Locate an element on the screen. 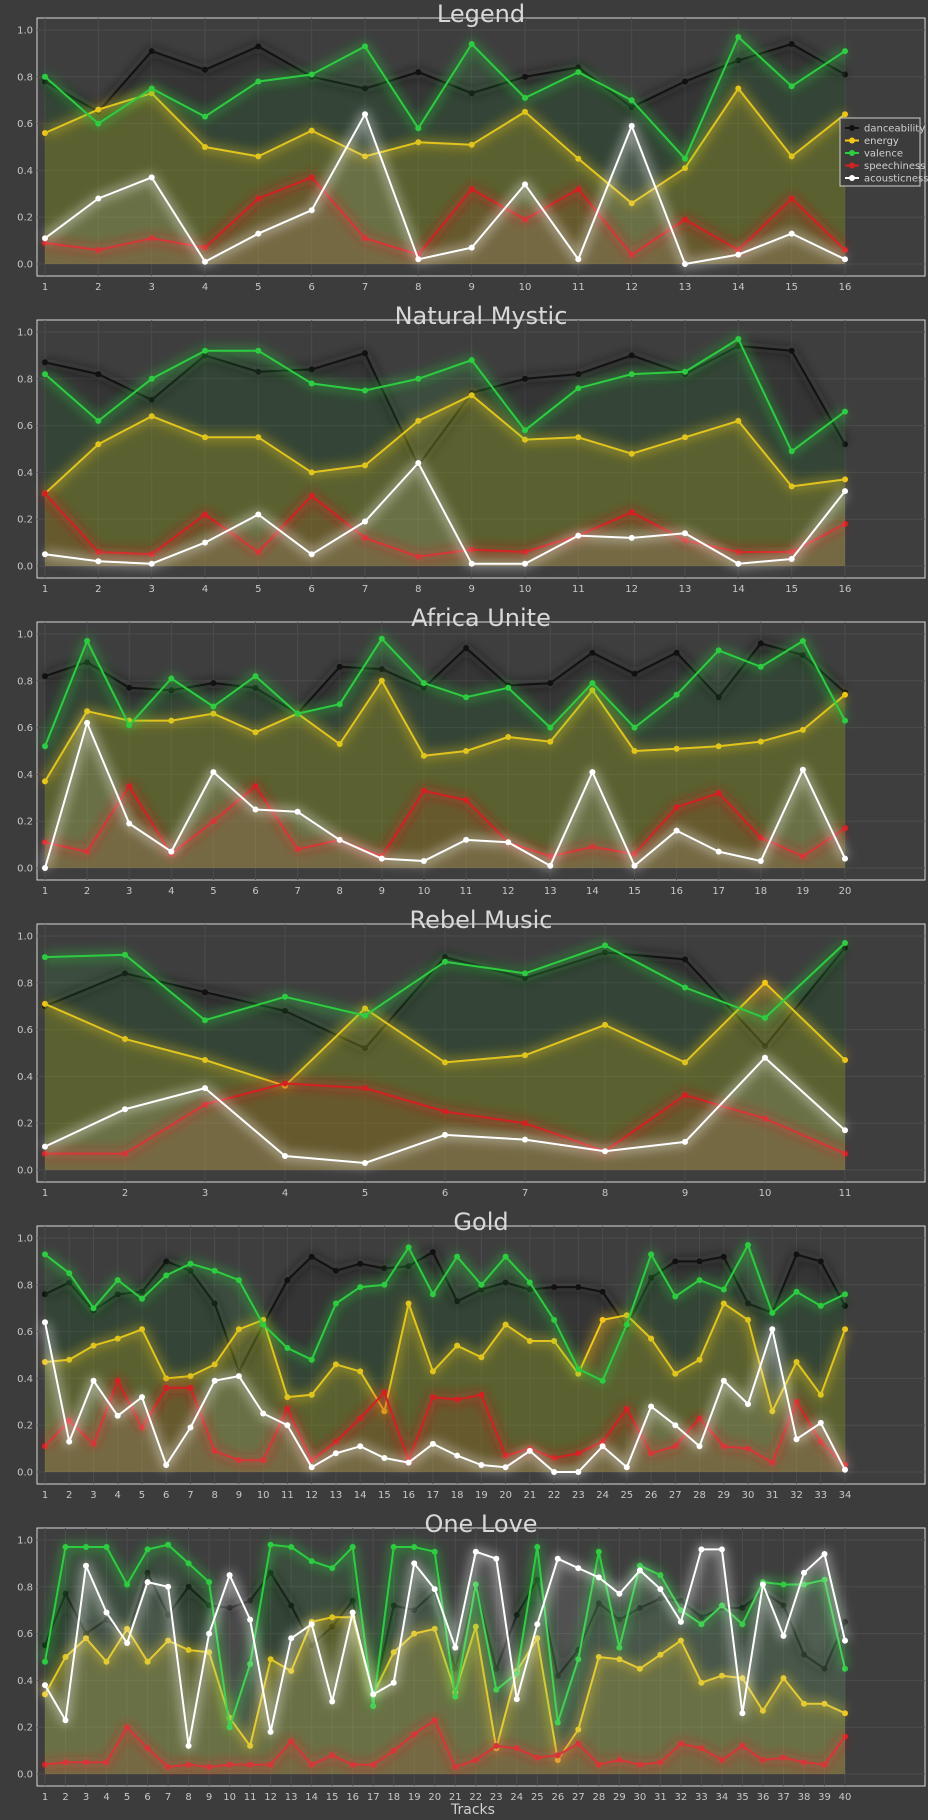 Image resolution: width=928 pixels, height=1820 pixels. x-tick-label: 27 is located at coordinates (578, 1797).